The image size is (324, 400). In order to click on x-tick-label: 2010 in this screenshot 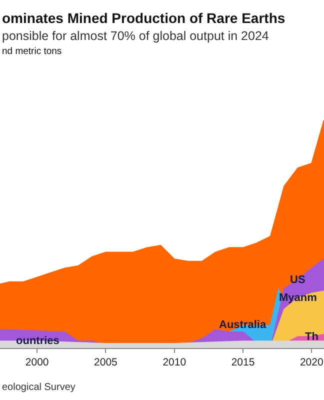, I will do `click(174, 362)`.